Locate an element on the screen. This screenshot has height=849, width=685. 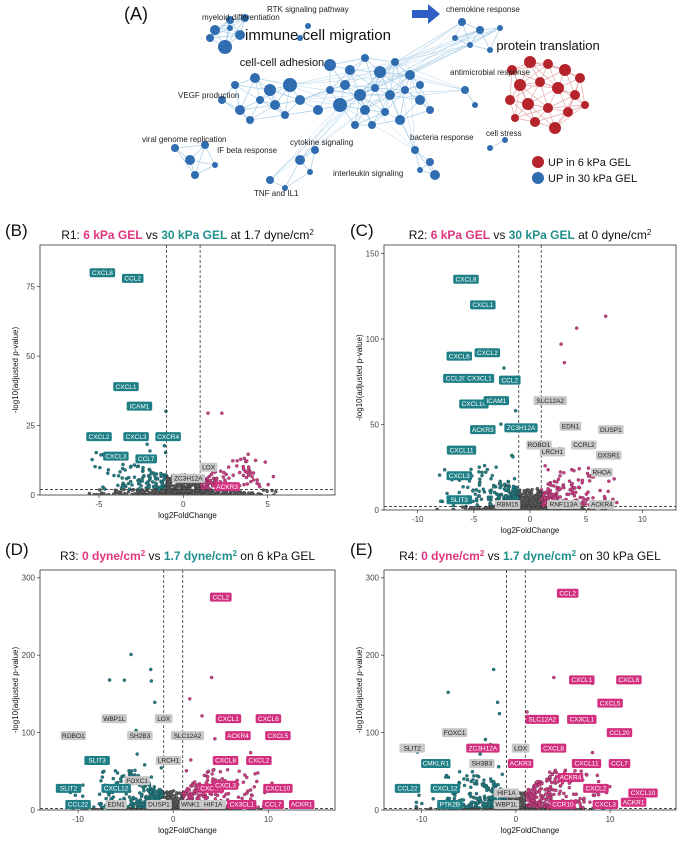
gene-label-text: CXCL6 is located at coordinates (459, 356).